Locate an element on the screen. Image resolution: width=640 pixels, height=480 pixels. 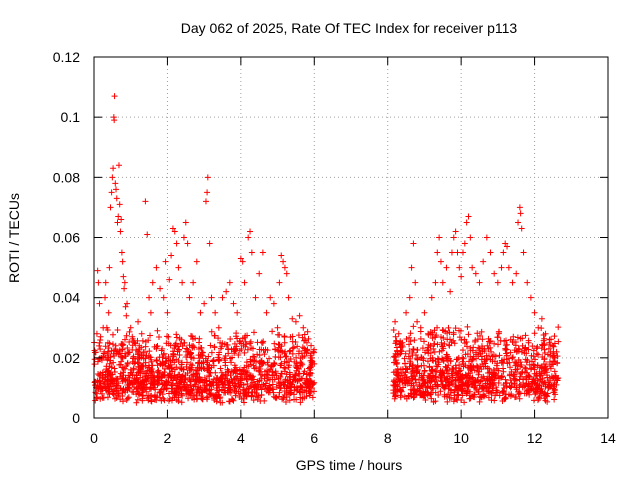
x-tick-label: 4 is located at coordinates (241, 438).